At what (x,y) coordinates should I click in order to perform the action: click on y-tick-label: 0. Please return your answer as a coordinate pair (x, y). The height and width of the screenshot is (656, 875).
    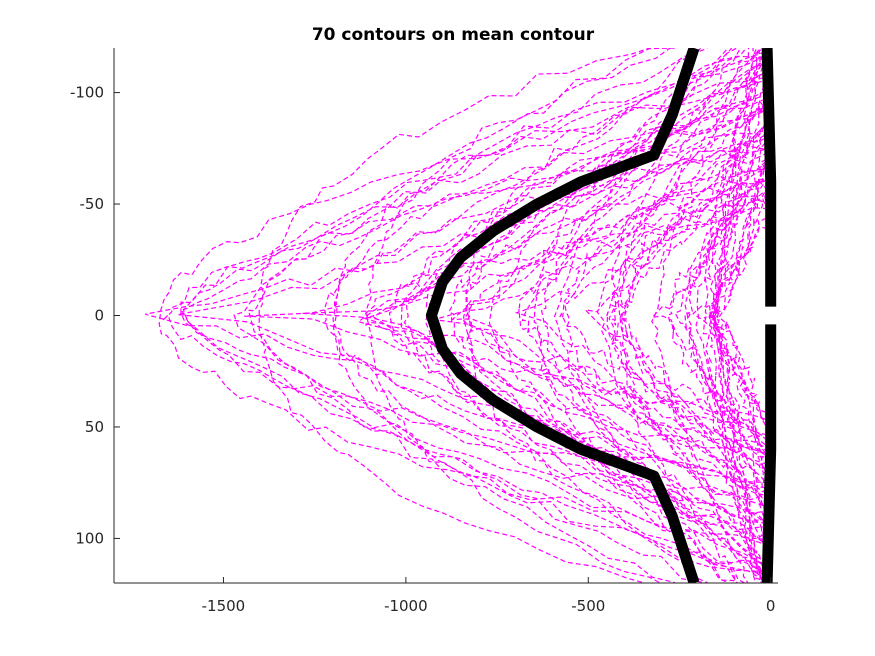
    Looking at the image, I should click on (99, 316).